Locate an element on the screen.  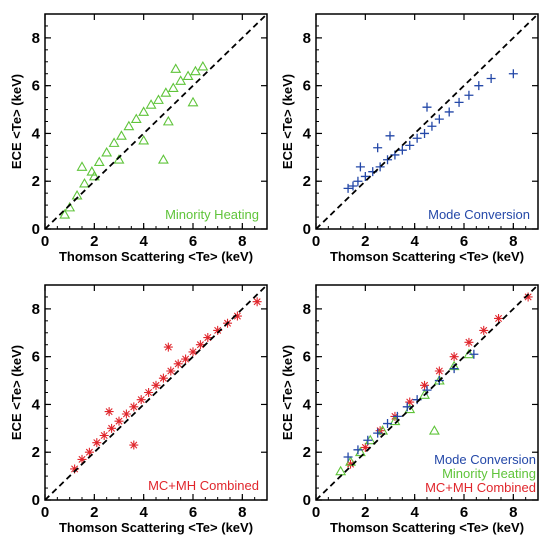
panel-annotation: MC+MH Combined is located at coordinates (203, 485).